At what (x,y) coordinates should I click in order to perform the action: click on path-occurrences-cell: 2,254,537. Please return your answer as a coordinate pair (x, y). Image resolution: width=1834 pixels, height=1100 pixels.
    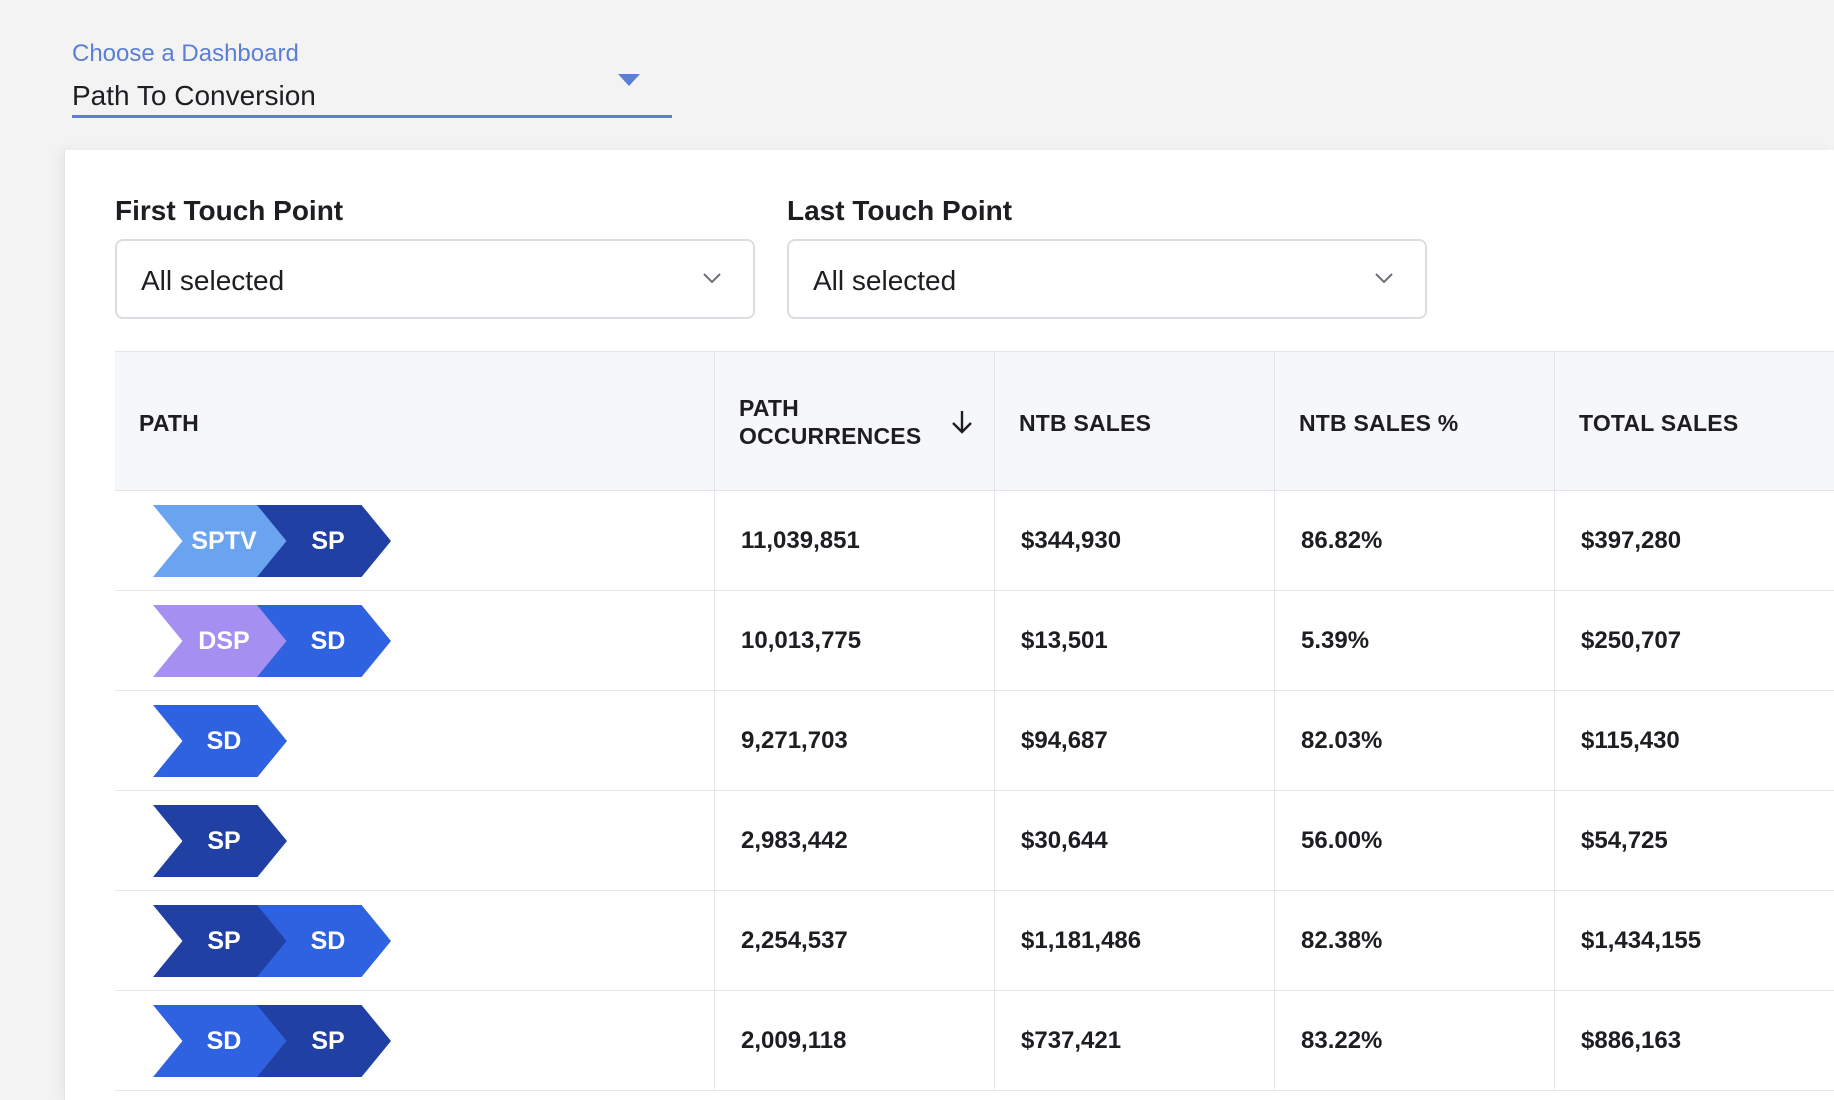
    Looking at the image, I should click on (855, 941).